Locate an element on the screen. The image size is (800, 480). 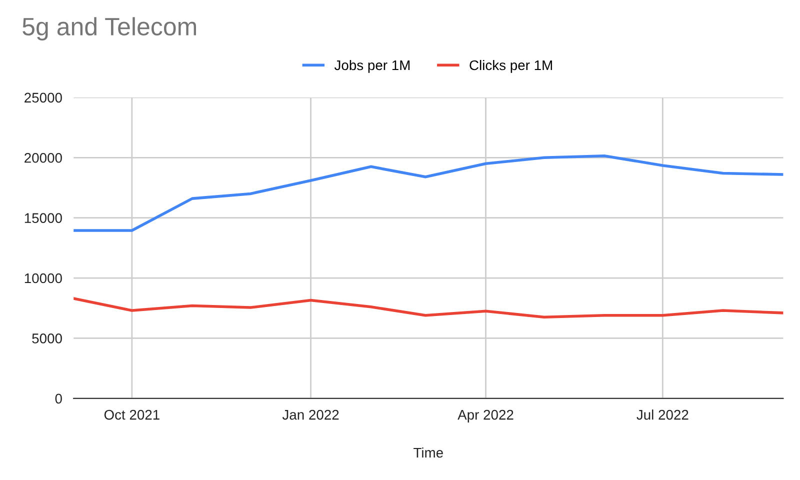
y-tick-label: 25000 is located at coordinates (43, 97).